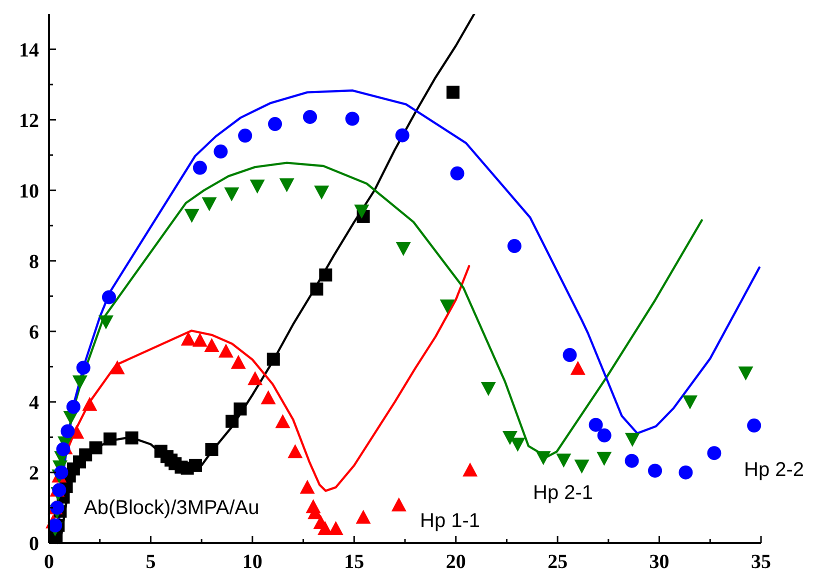 The image size is (817, 576). What do you see at coordinates (34, 332) in the screenshot?
I see `y-tick-label: 6` at bounding box center [34, 332].